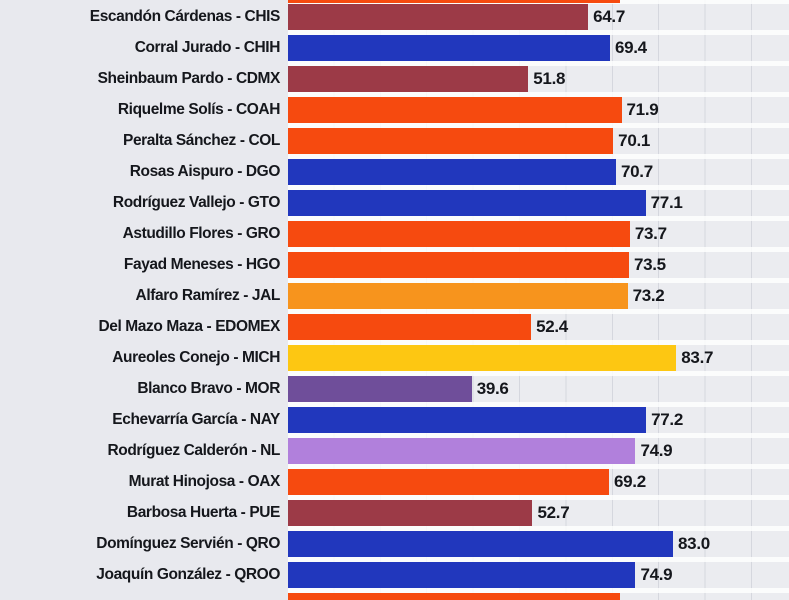 The image size is (789, 600). I want to click on chart-row-14: Echevarría García - NAY 77.2, so click(394, 420).